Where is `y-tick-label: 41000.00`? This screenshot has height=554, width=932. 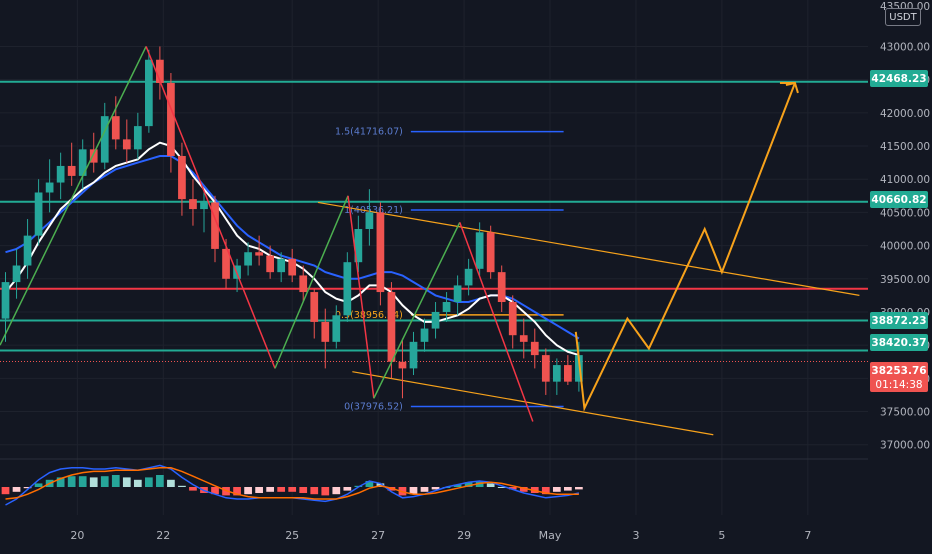 y-tick-label: 41000.00 is located at coordinates (905, 180).